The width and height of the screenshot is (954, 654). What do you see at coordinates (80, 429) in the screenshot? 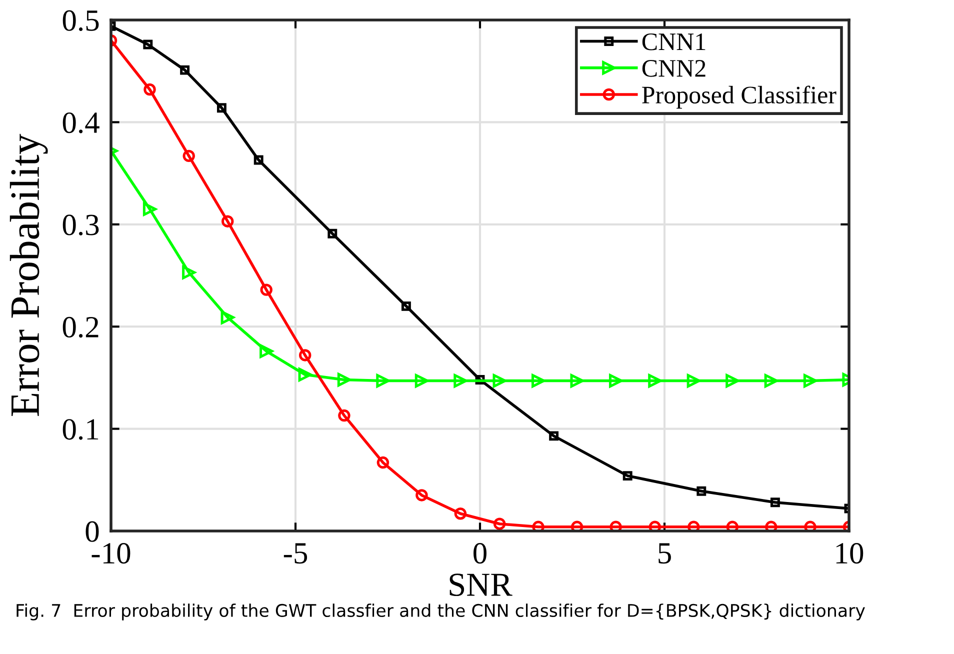
I see `y-tick-label: 0.1` at bounding box center [80, 429].